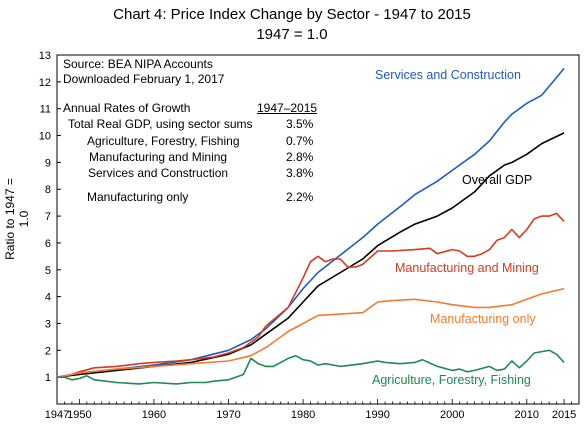 The height and width of the screenshot is (425, 584). I want to click on x-tick-label: 1960, so click(154, 415).